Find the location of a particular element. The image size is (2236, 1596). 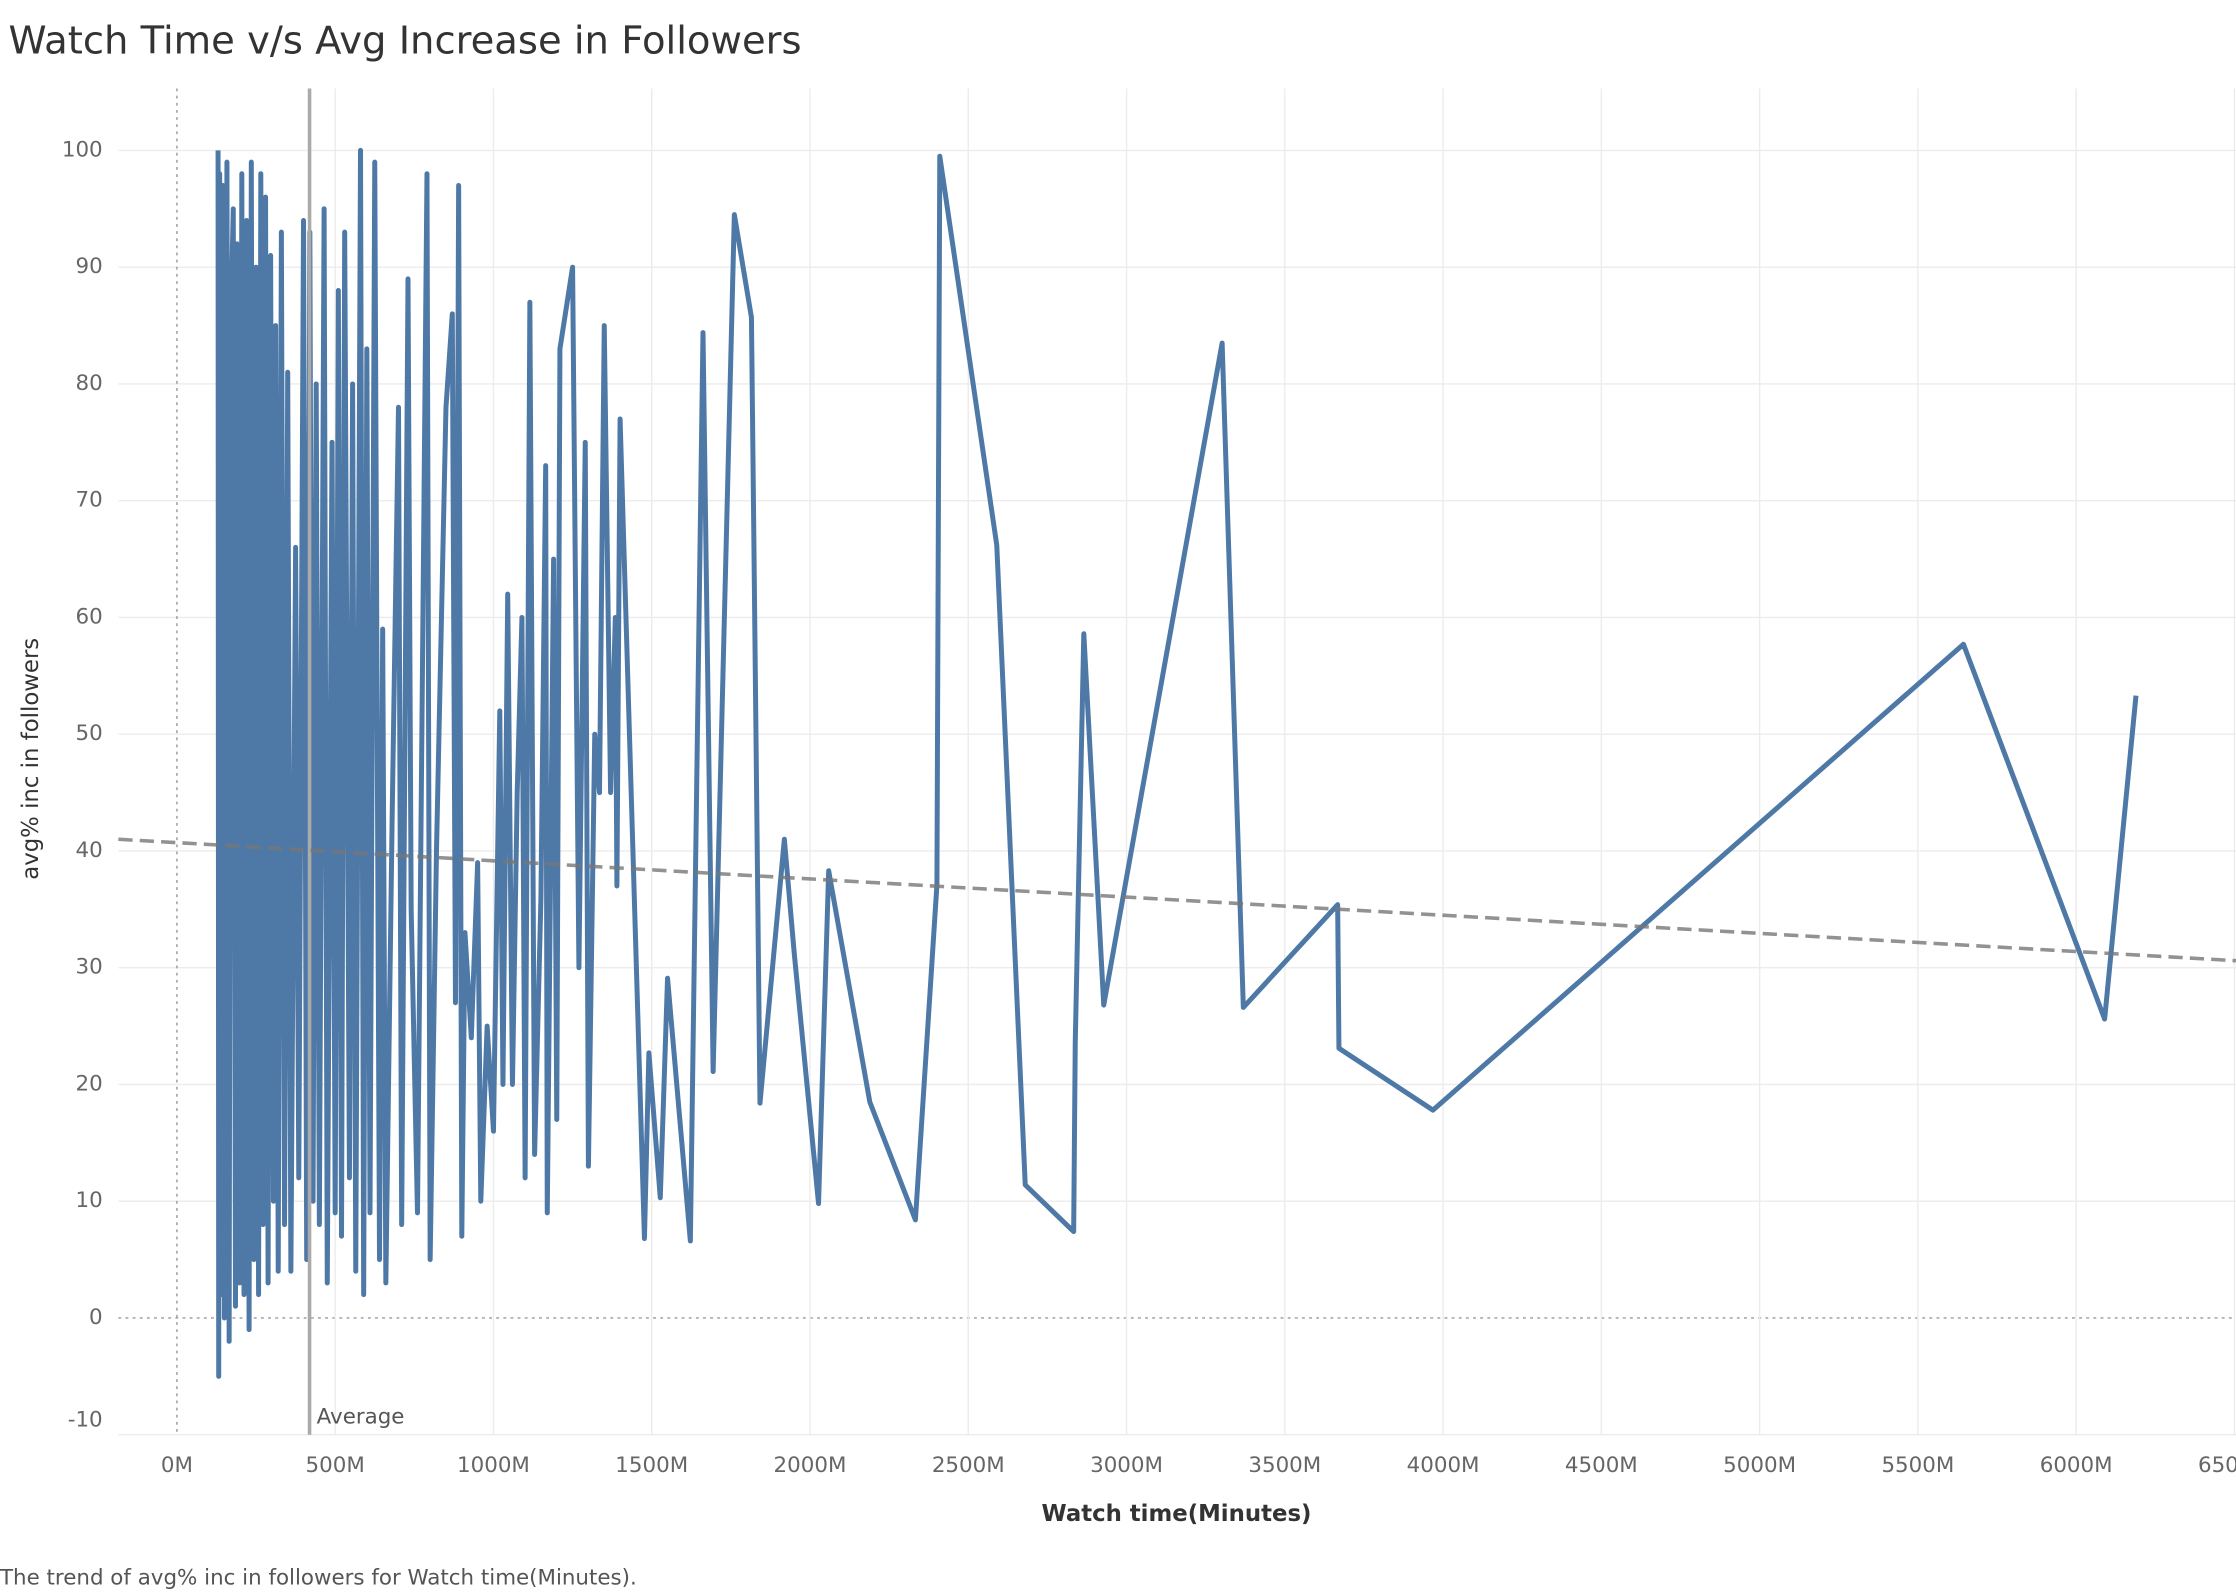

x-tick-label: 1000M is located at coordinates (493, 1465).